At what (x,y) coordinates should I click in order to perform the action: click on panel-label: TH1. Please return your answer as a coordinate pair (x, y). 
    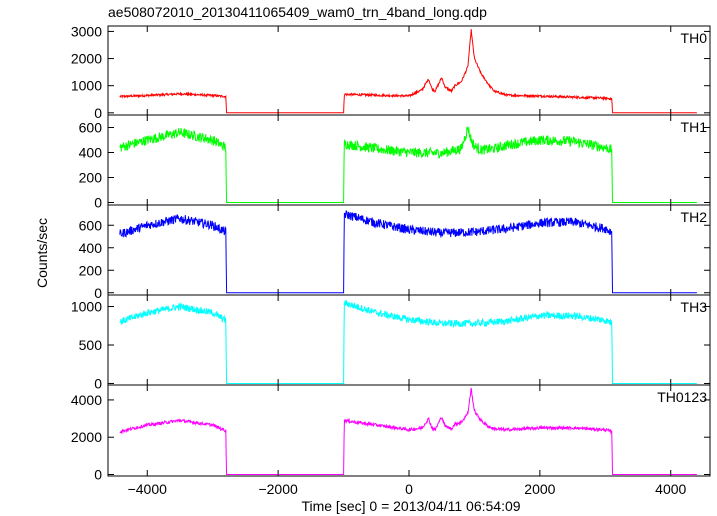
    Looking at the image, I should click on (694, 127).